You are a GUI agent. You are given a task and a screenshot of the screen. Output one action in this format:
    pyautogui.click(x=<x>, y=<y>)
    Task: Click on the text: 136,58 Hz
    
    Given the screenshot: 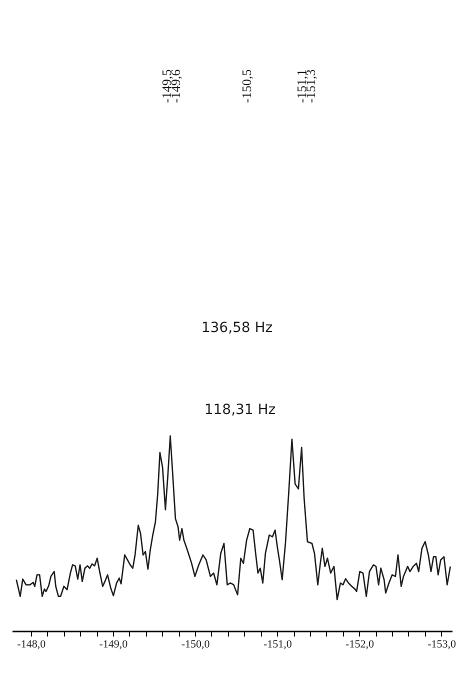 What is the action you would take?
    pyautogui.click(x=237, y=328)
    